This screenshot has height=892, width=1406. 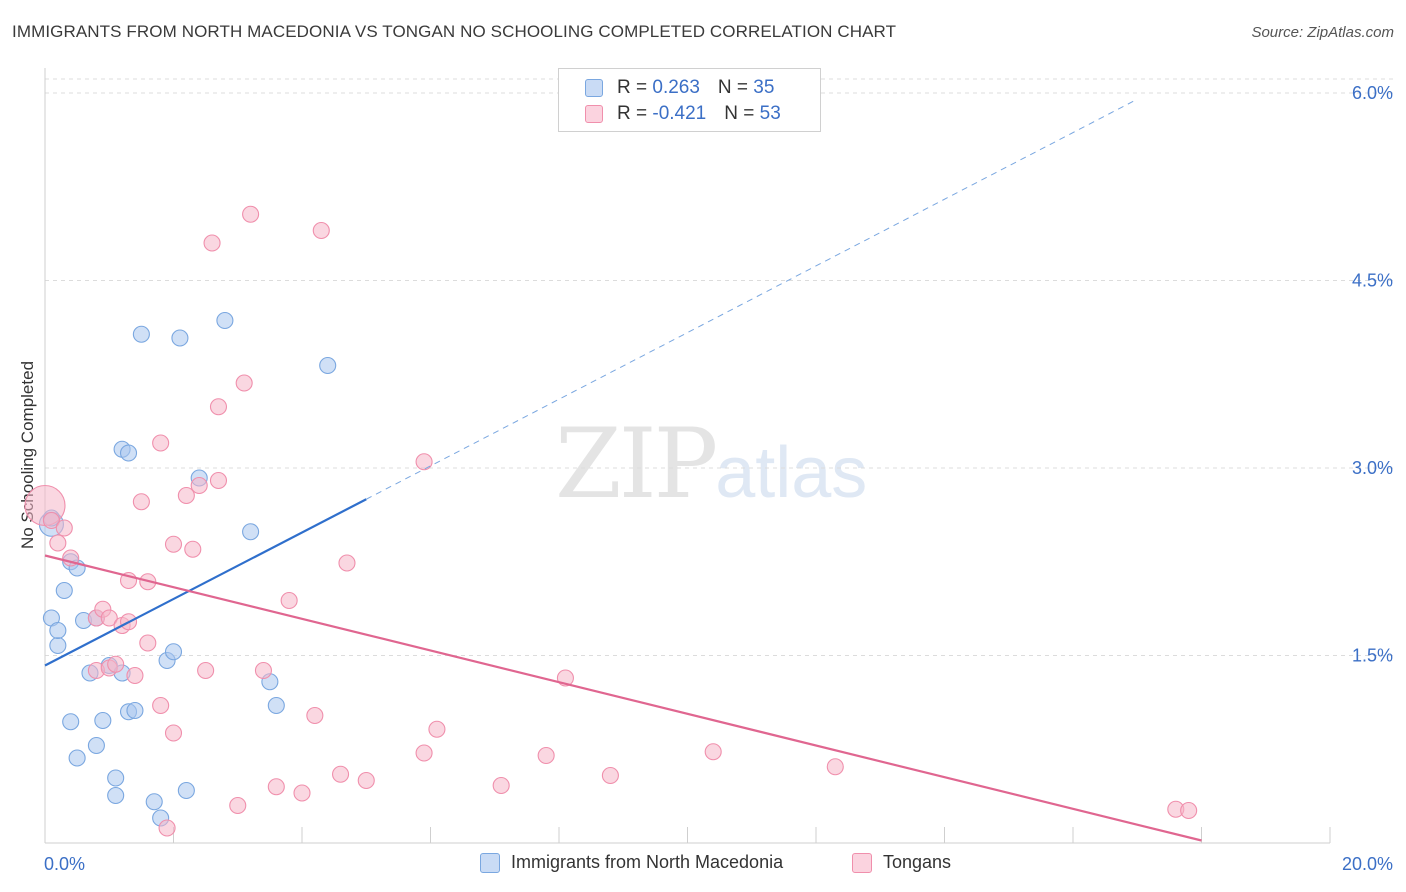 What do you see at coordinates (770, 113) in the screenshot?
I see `n-value: 53` at bounding box center [770, 113].